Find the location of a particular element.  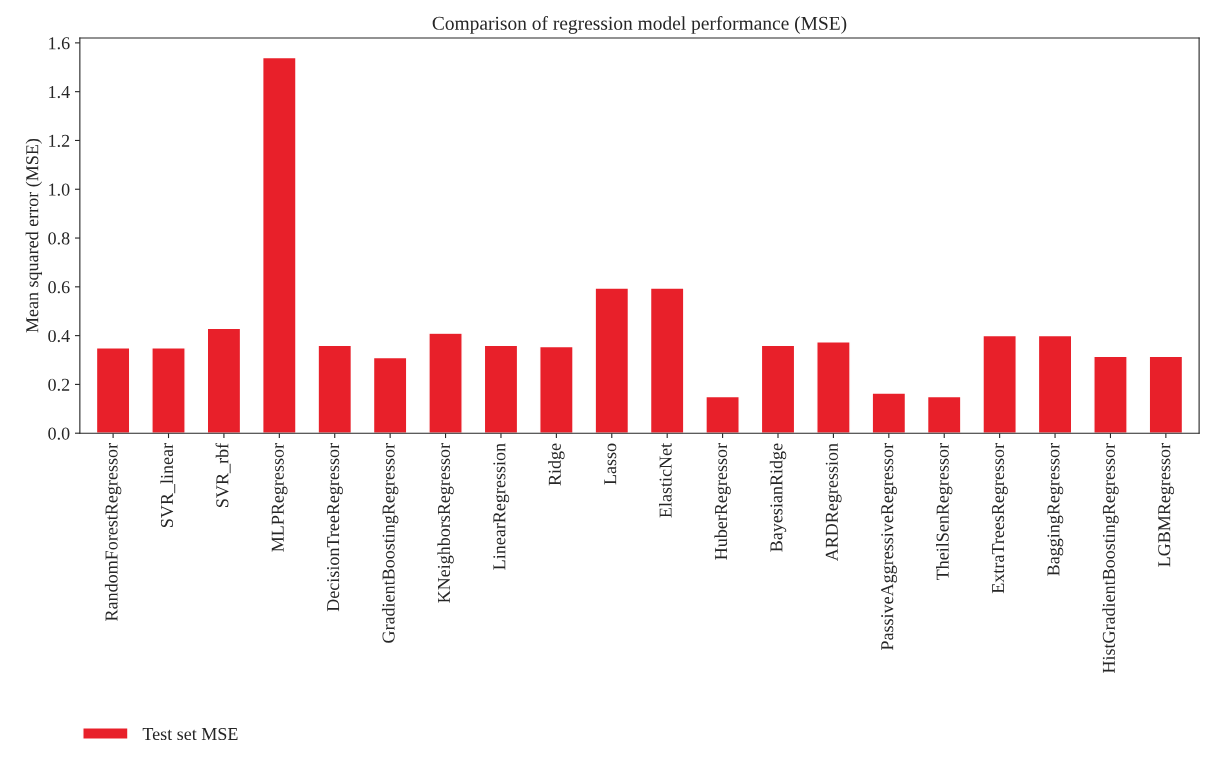

y-tick-label: 1.0 is located at coordinates (59, 189).